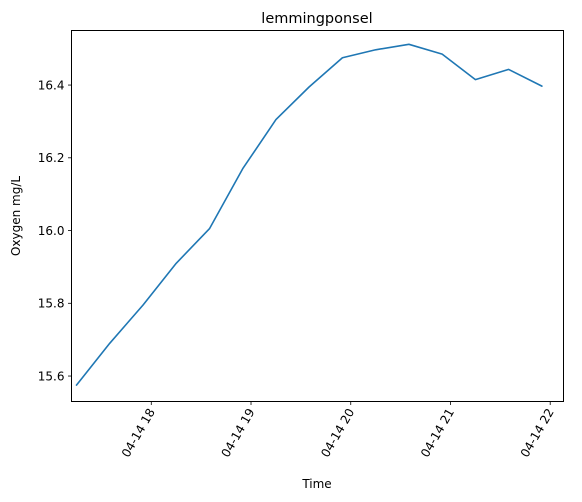 This screenshot has width=582, height=502. Describe the element at coordinates (16, 216) in the screenshot. I see `y-axis-label: Oxygen mg/L` at that location.